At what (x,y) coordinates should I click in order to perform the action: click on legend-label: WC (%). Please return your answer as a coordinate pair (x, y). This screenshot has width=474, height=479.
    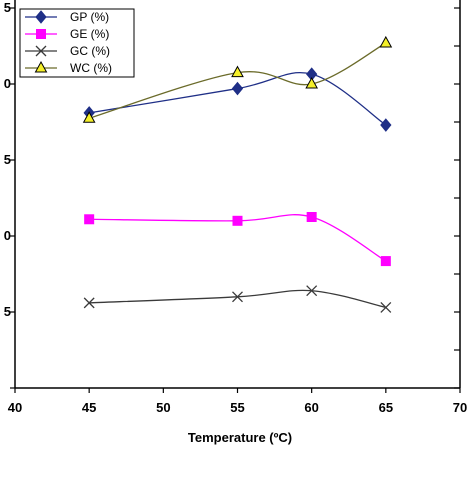
    Looking at the image, I should click on (91, 68).